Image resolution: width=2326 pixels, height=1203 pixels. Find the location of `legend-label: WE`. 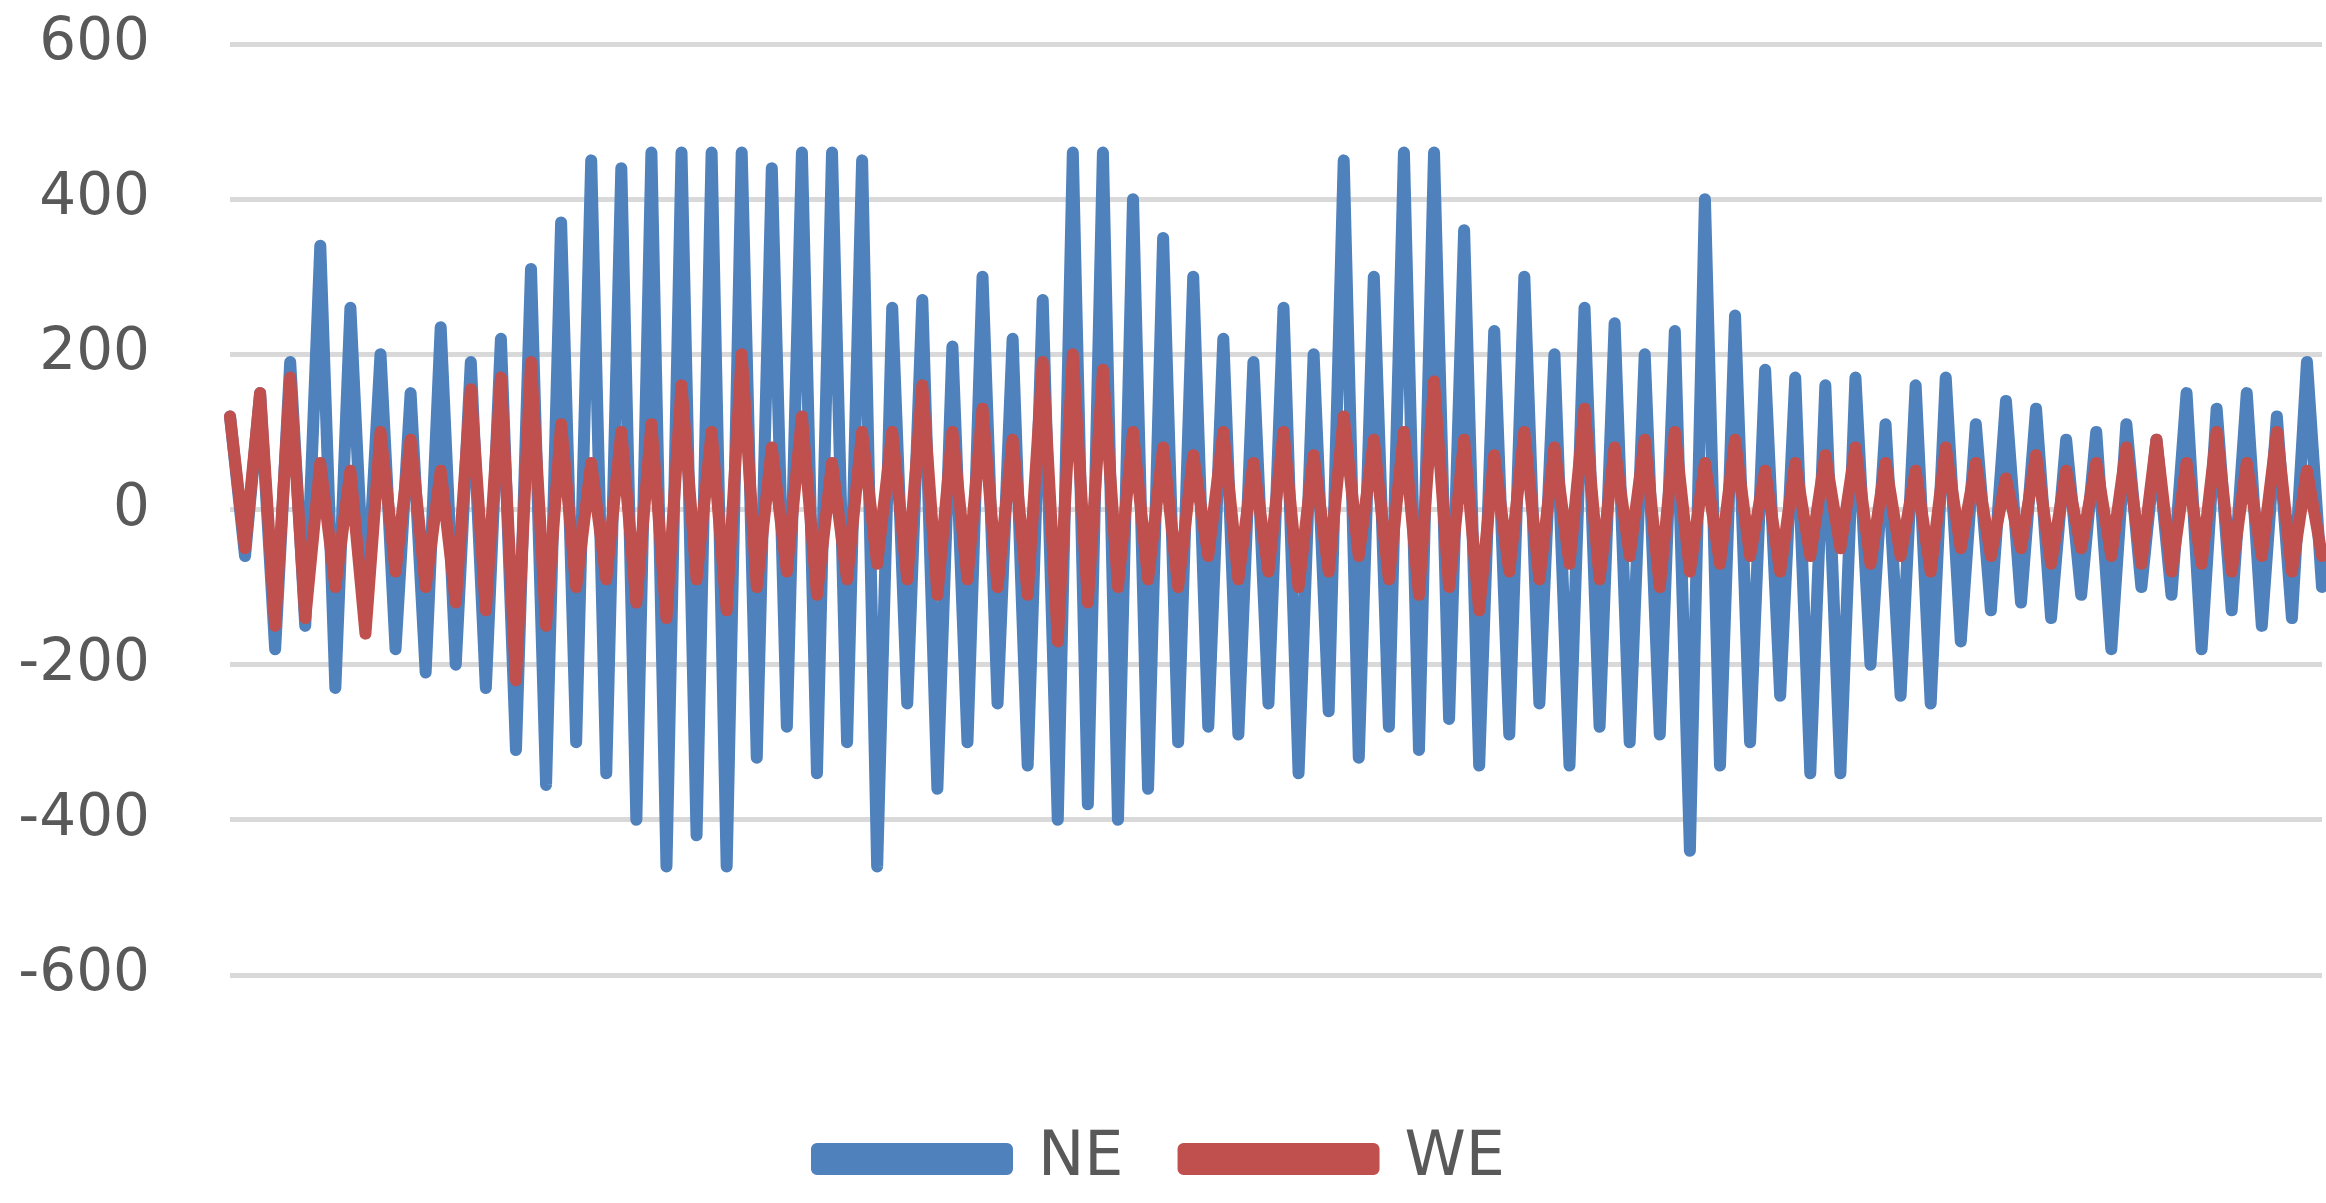

legend-label: WE is located at coordinates (1455, 1154).